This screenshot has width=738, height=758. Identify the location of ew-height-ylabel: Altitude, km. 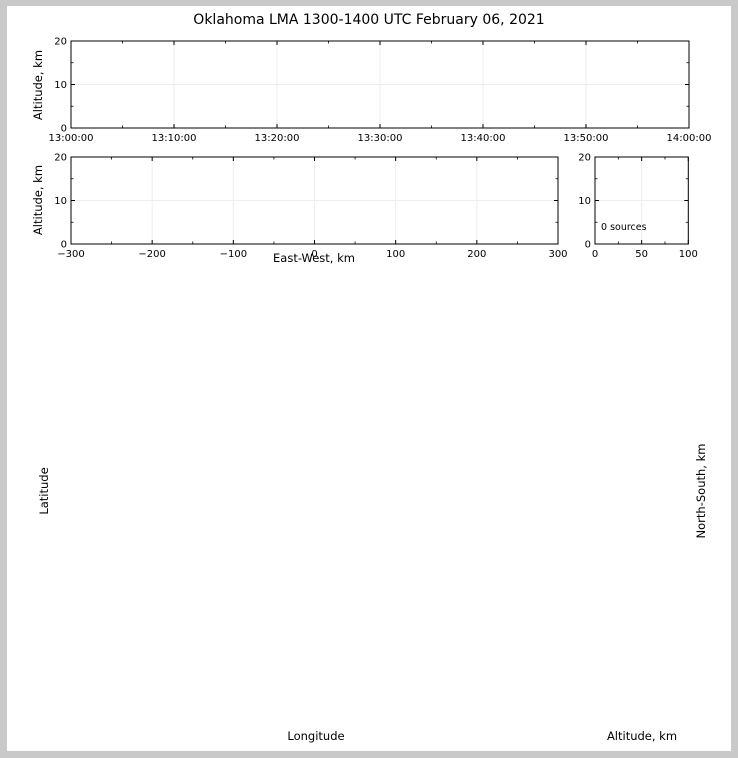
(38, 200).